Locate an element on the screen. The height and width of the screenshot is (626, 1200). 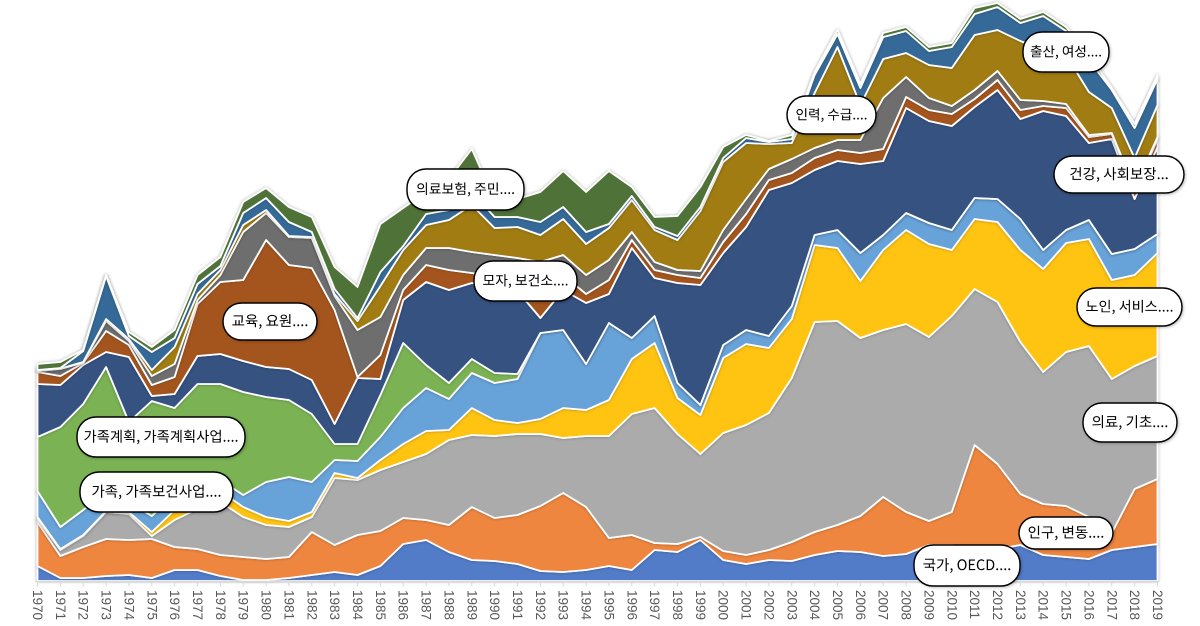
svg-text: 2001 is located at coordinates (746, 605).